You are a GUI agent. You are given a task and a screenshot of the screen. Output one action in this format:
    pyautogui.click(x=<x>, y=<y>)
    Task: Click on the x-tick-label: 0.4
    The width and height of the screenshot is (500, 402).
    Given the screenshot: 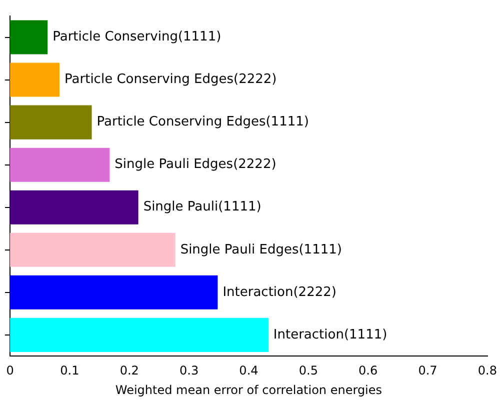 What is the action you would take?
    pyautogui.click(x=248, y=371)
    